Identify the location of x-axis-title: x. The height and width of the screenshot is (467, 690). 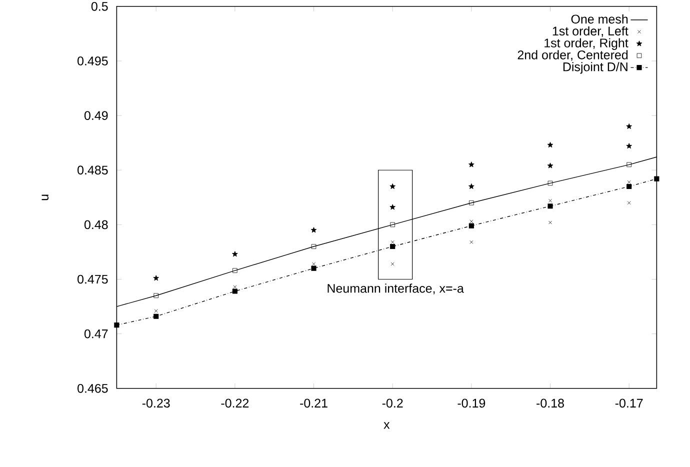
(387, 425).